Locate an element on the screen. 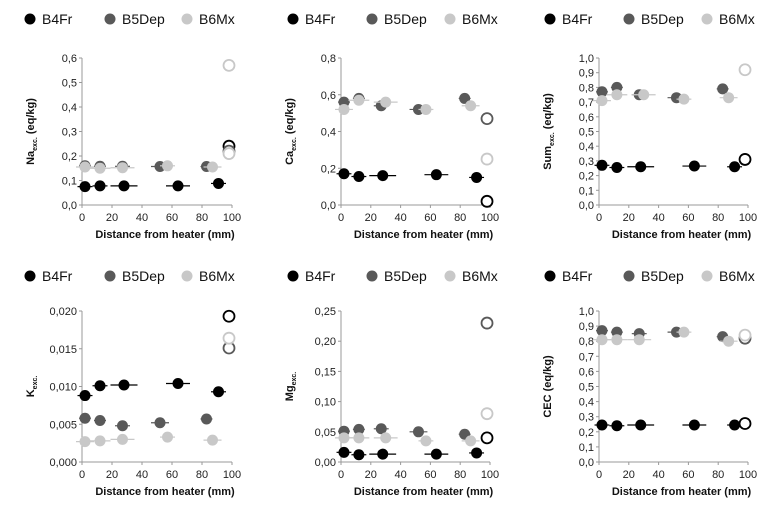  y-tick-label: 0,6 is located at coordinates (586, 118).